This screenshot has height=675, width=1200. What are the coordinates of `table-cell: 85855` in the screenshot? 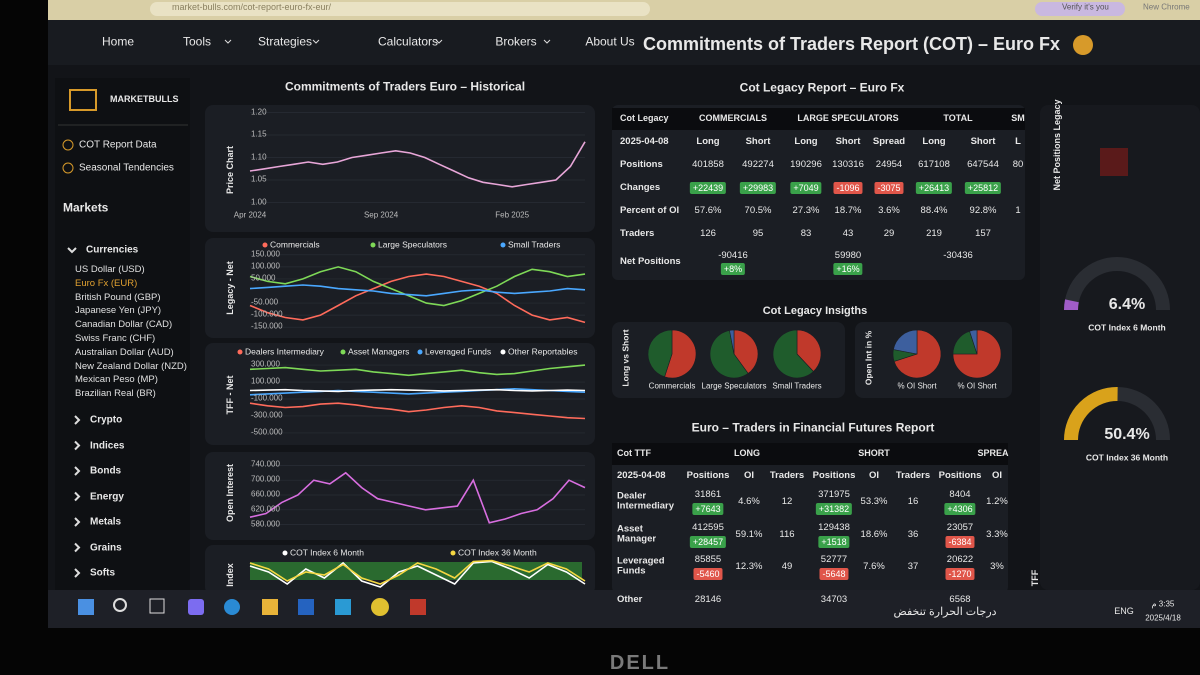 It's located at (708, 559).